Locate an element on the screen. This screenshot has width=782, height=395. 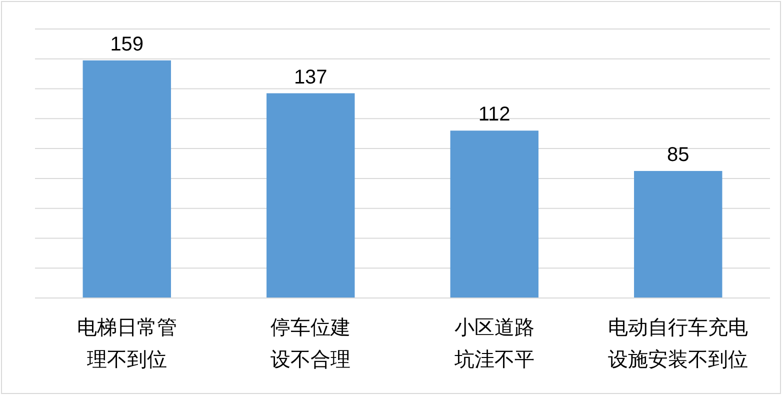
x-tick-label: 电动自行车充电设施安装不到位 is located at coordinates (678, 344).